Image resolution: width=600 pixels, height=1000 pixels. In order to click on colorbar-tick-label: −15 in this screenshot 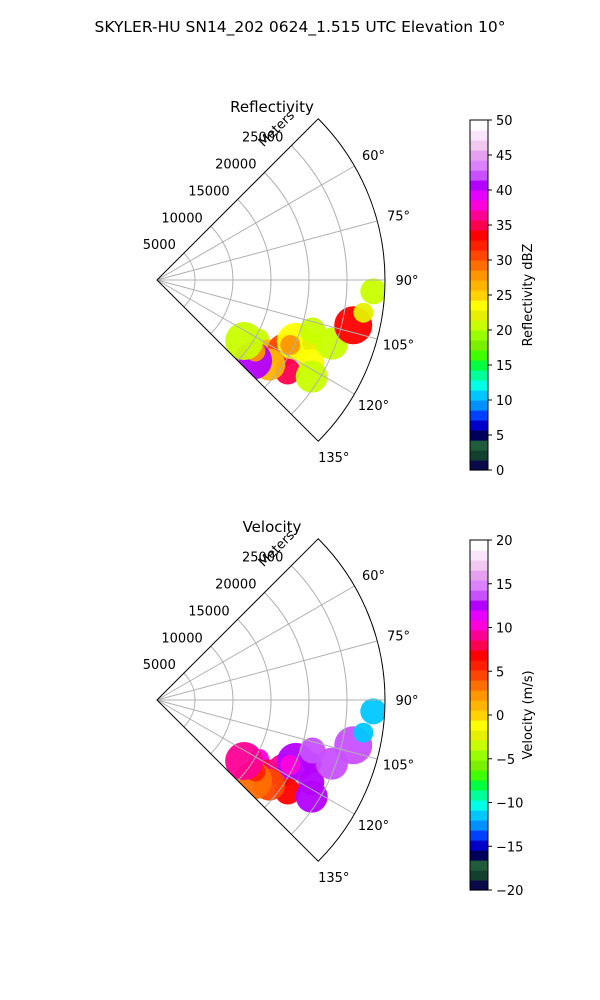, I will do `click(509, 847)`.